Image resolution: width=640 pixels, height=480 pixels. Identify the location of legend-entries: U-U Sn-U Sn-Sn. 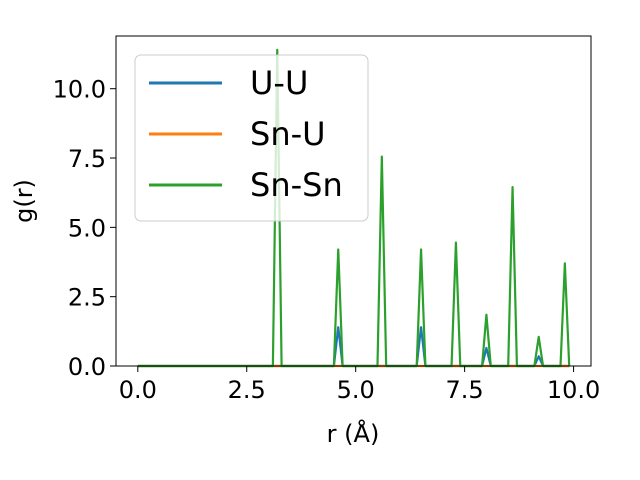
(246, 134).